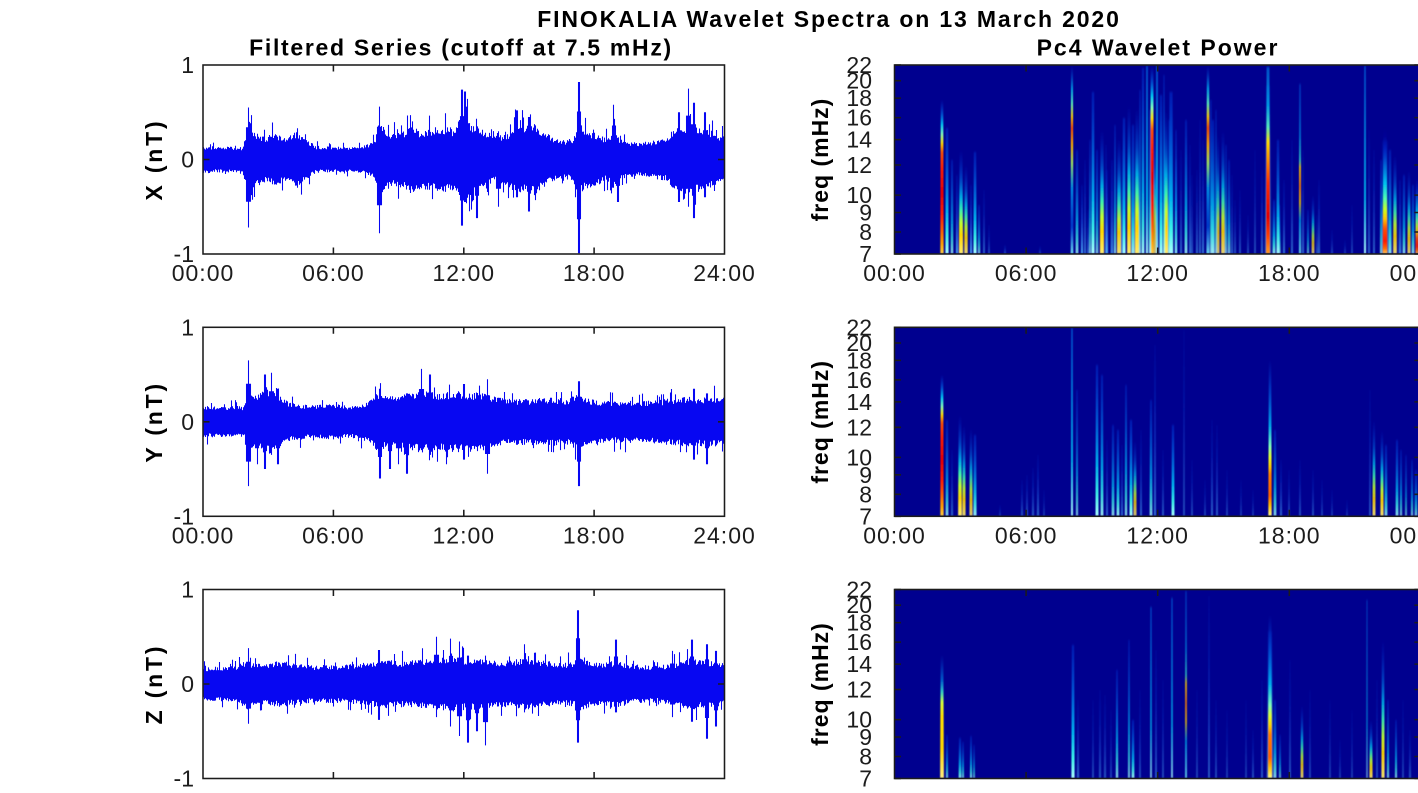  What do you see at coordinates (184, 777) in the screenshot?
I see `svg-text: -1` at bounding box center [184, 777].